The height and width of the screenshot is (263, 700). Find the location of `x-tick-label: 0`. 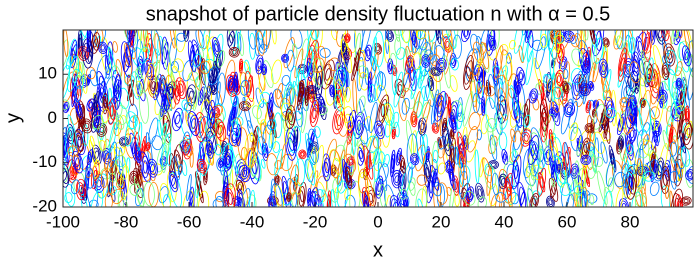

x-tick-label: 0 is located at coordinates (377, 221).